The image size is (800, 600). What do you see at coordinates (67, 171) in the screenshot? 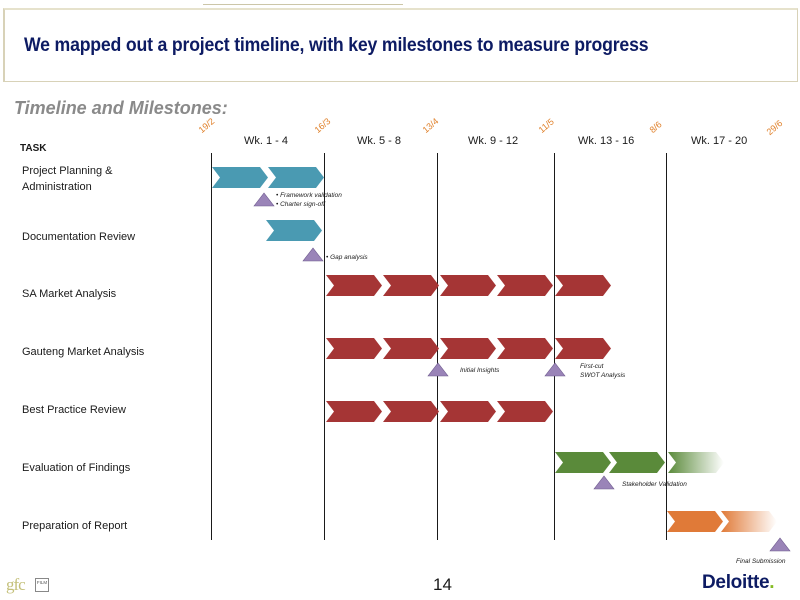
I see `task-label-line: Project Planning &` at bounding box center [67, 171].